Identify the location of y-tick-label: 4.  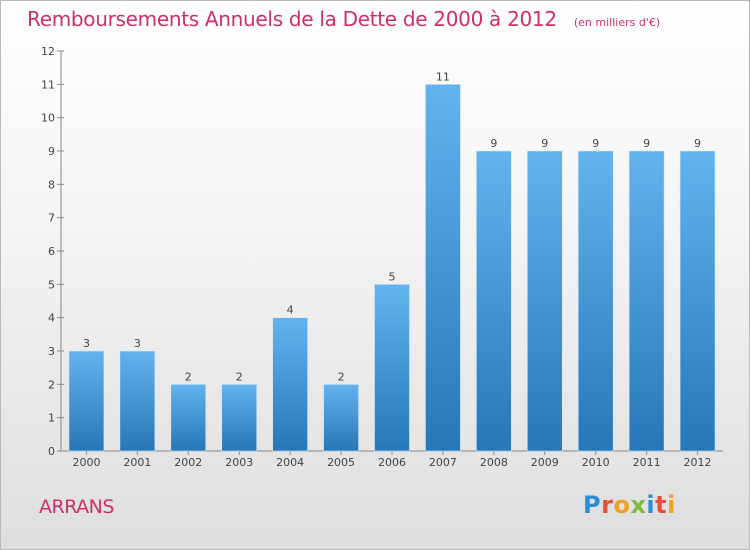
(51, 318).